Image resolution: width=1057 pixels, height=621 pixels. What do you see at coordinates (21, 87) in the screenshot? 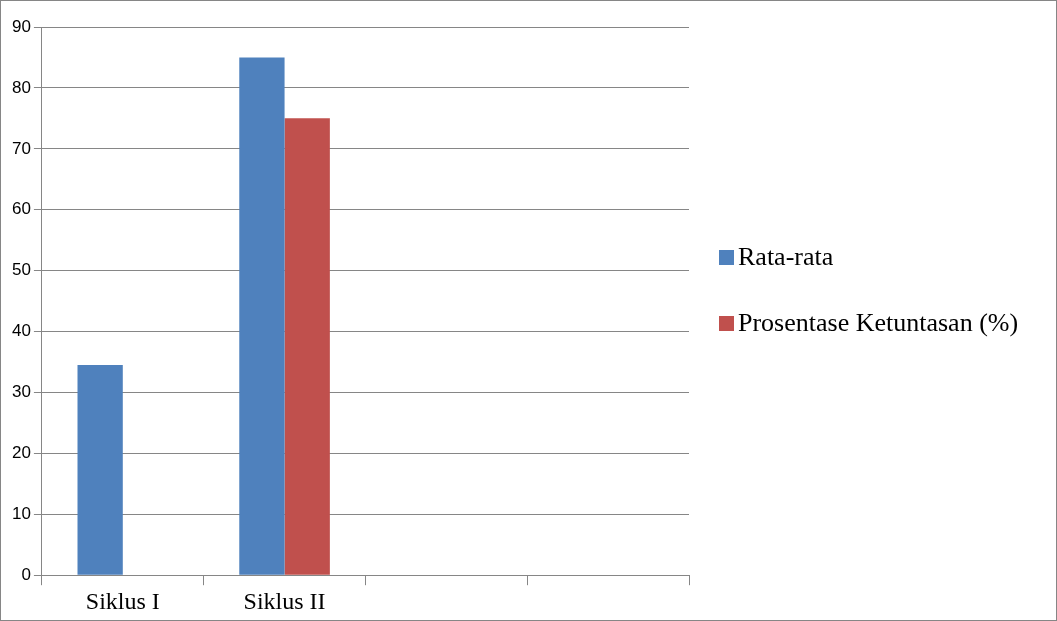
I see `y-tick-label: 80` at bounding box center [21, 87].